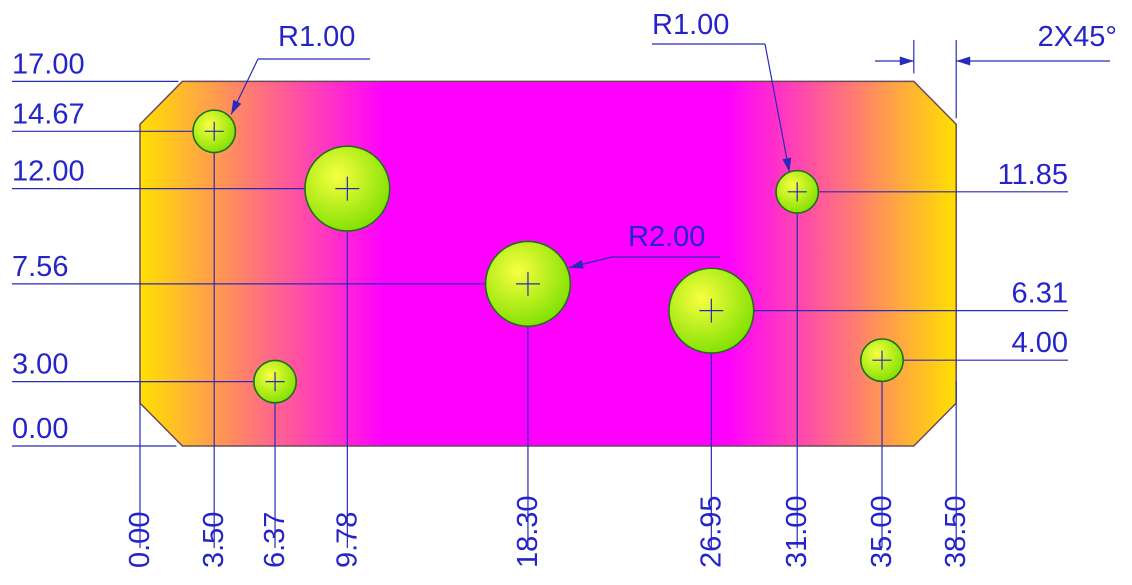 This screenshot has height=585, width=1132. What do you see at coordinates (882, 531) in the screenshot?
I see `x-dimension-label: 35.00` at bounding box center [882, 531].